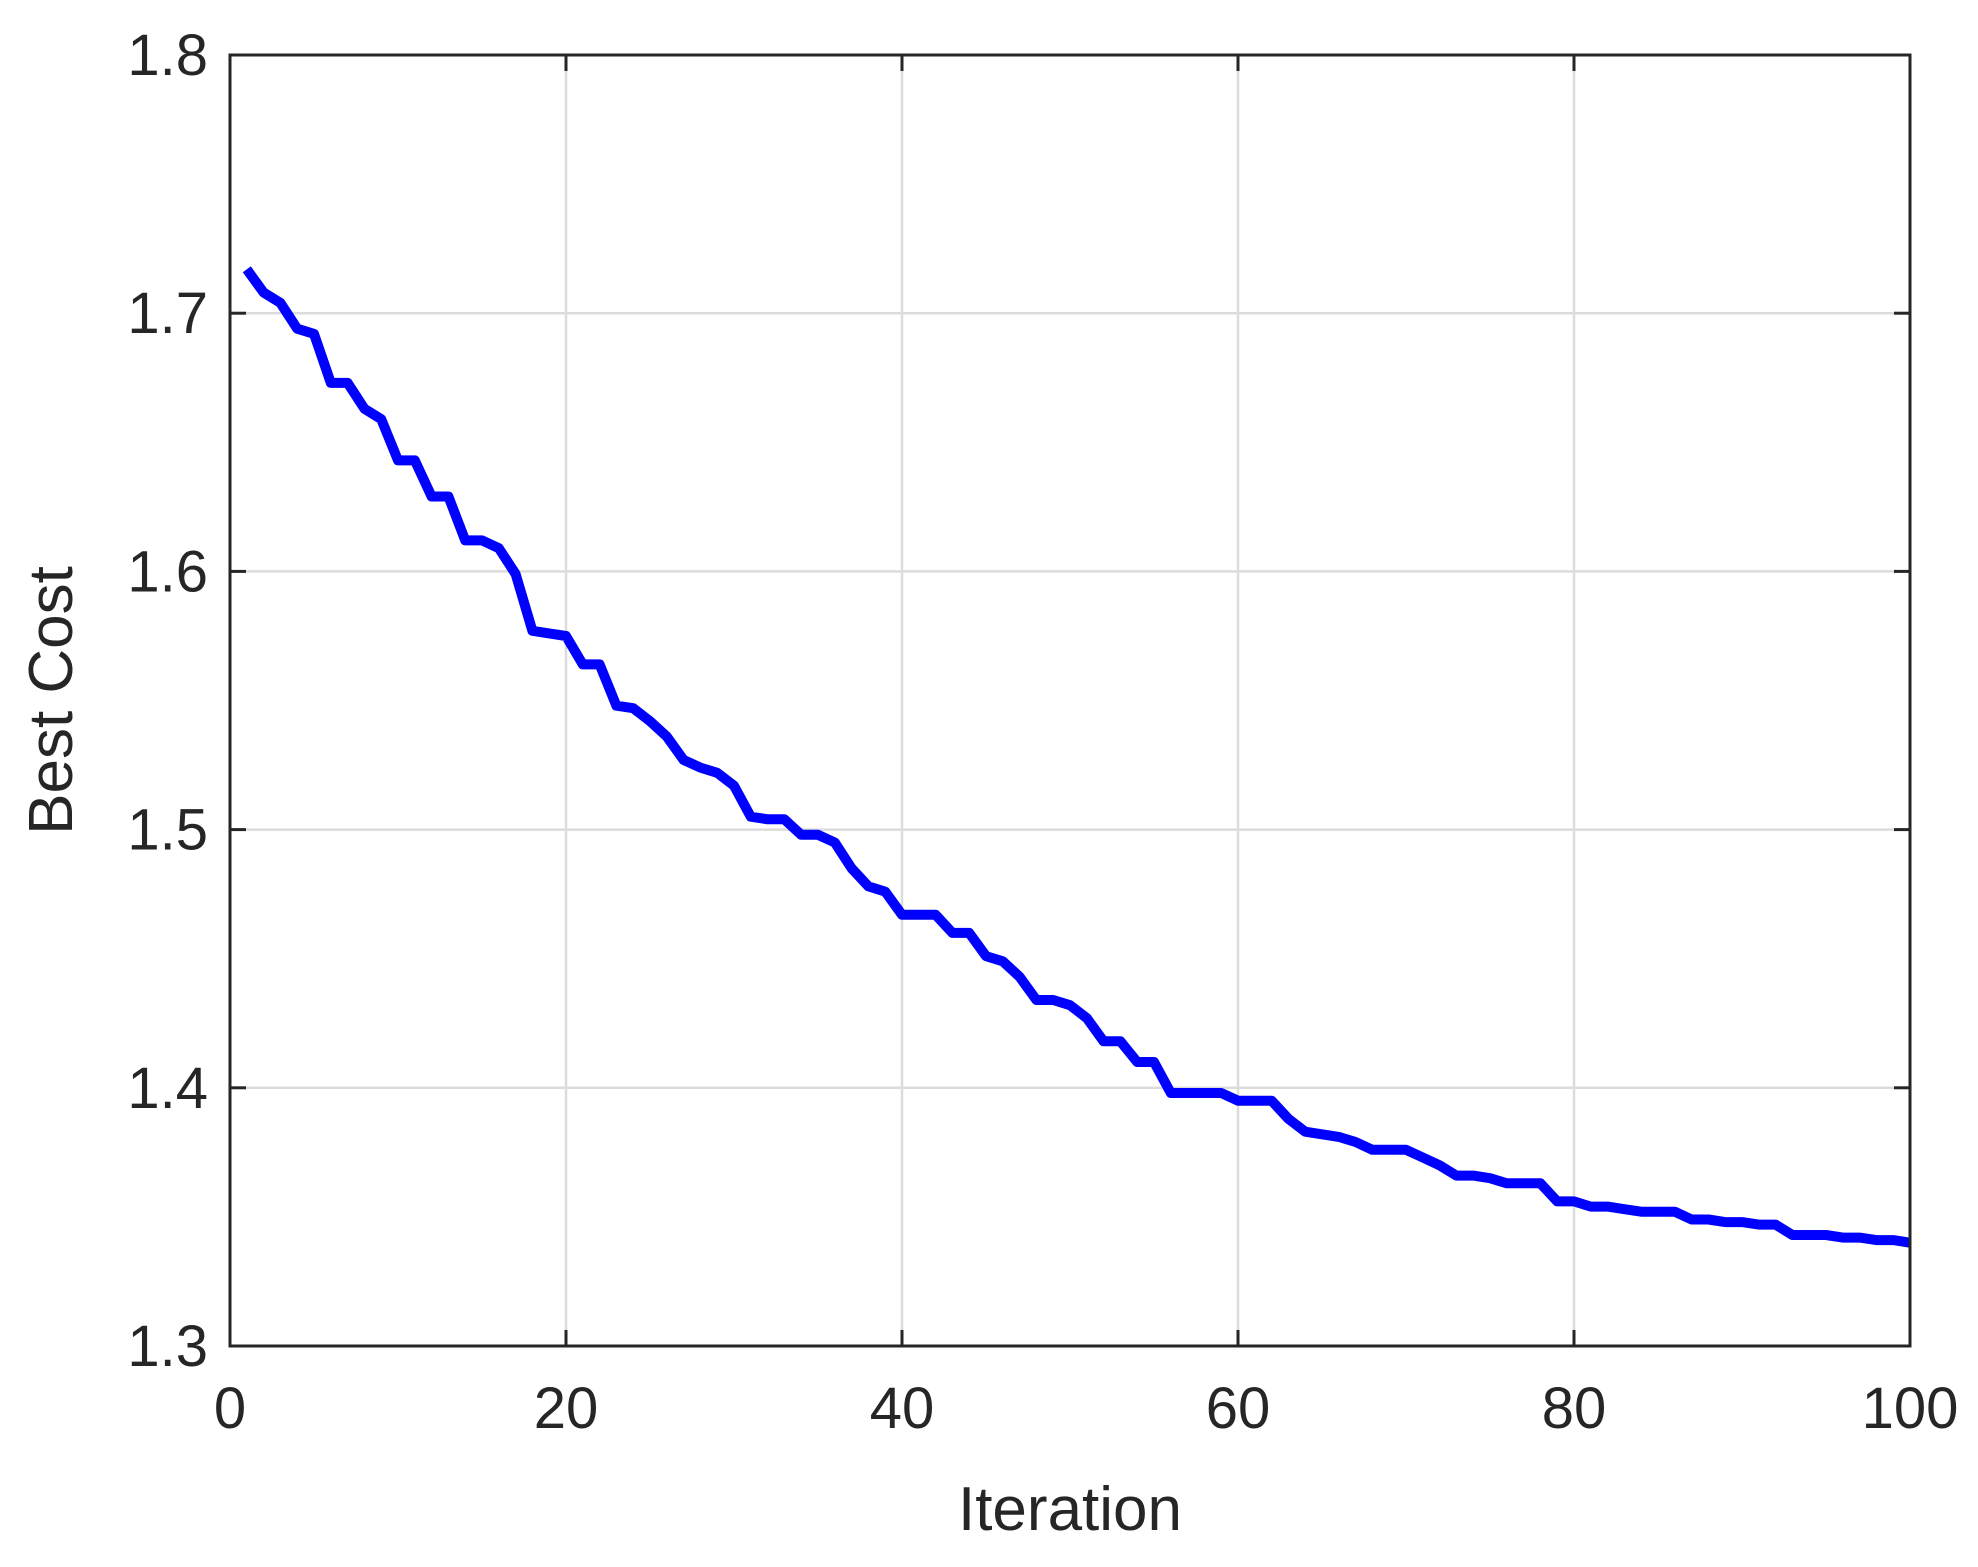 This screenshot has width=1978, height=1567. Describe the element at coordinates (167, 571) in the screenshot. I see `y-tick-label: 1.6` at that location.